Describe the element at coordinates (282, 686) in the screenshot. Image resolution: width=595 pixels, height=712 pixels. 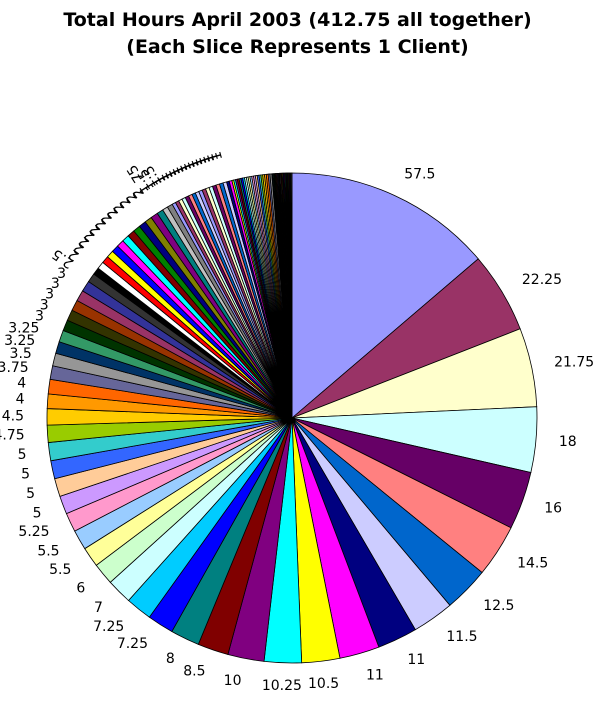
I see `slice-value-label: 10.25` at that location.